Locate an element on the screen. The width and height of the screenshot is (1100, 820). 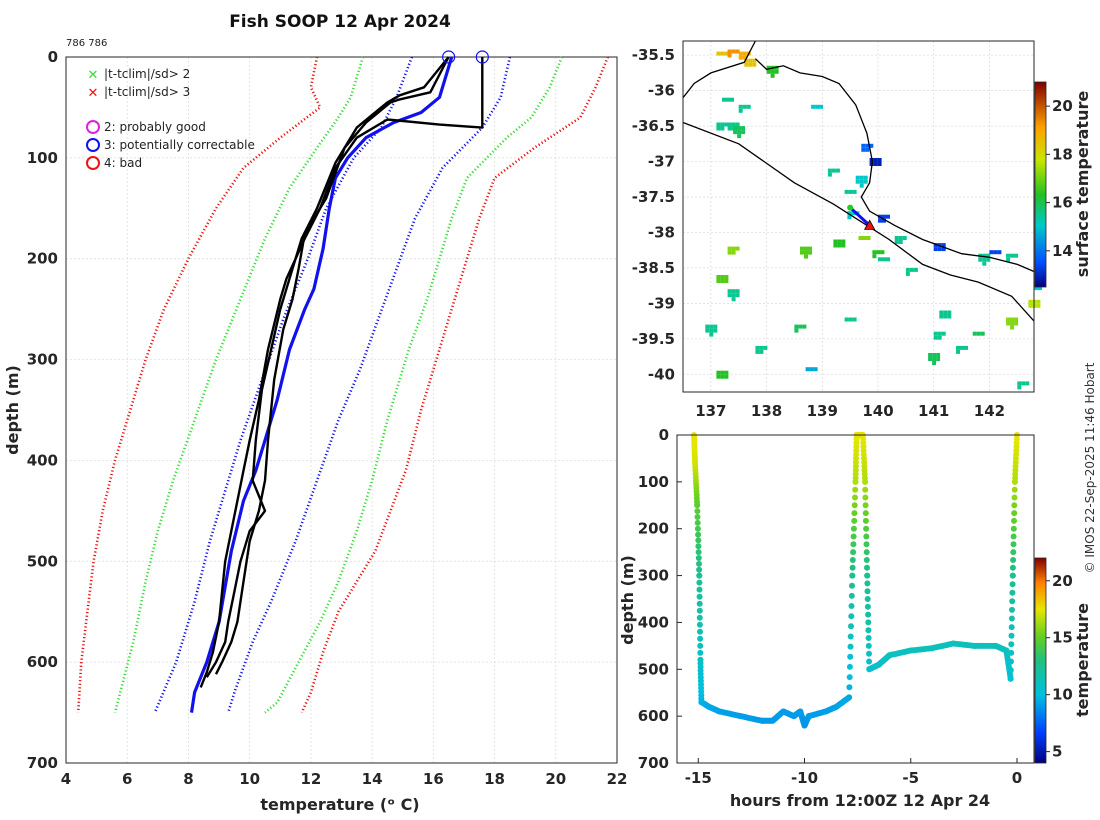
time-y-tick-label: 700 is located at coordinates (653, 763).